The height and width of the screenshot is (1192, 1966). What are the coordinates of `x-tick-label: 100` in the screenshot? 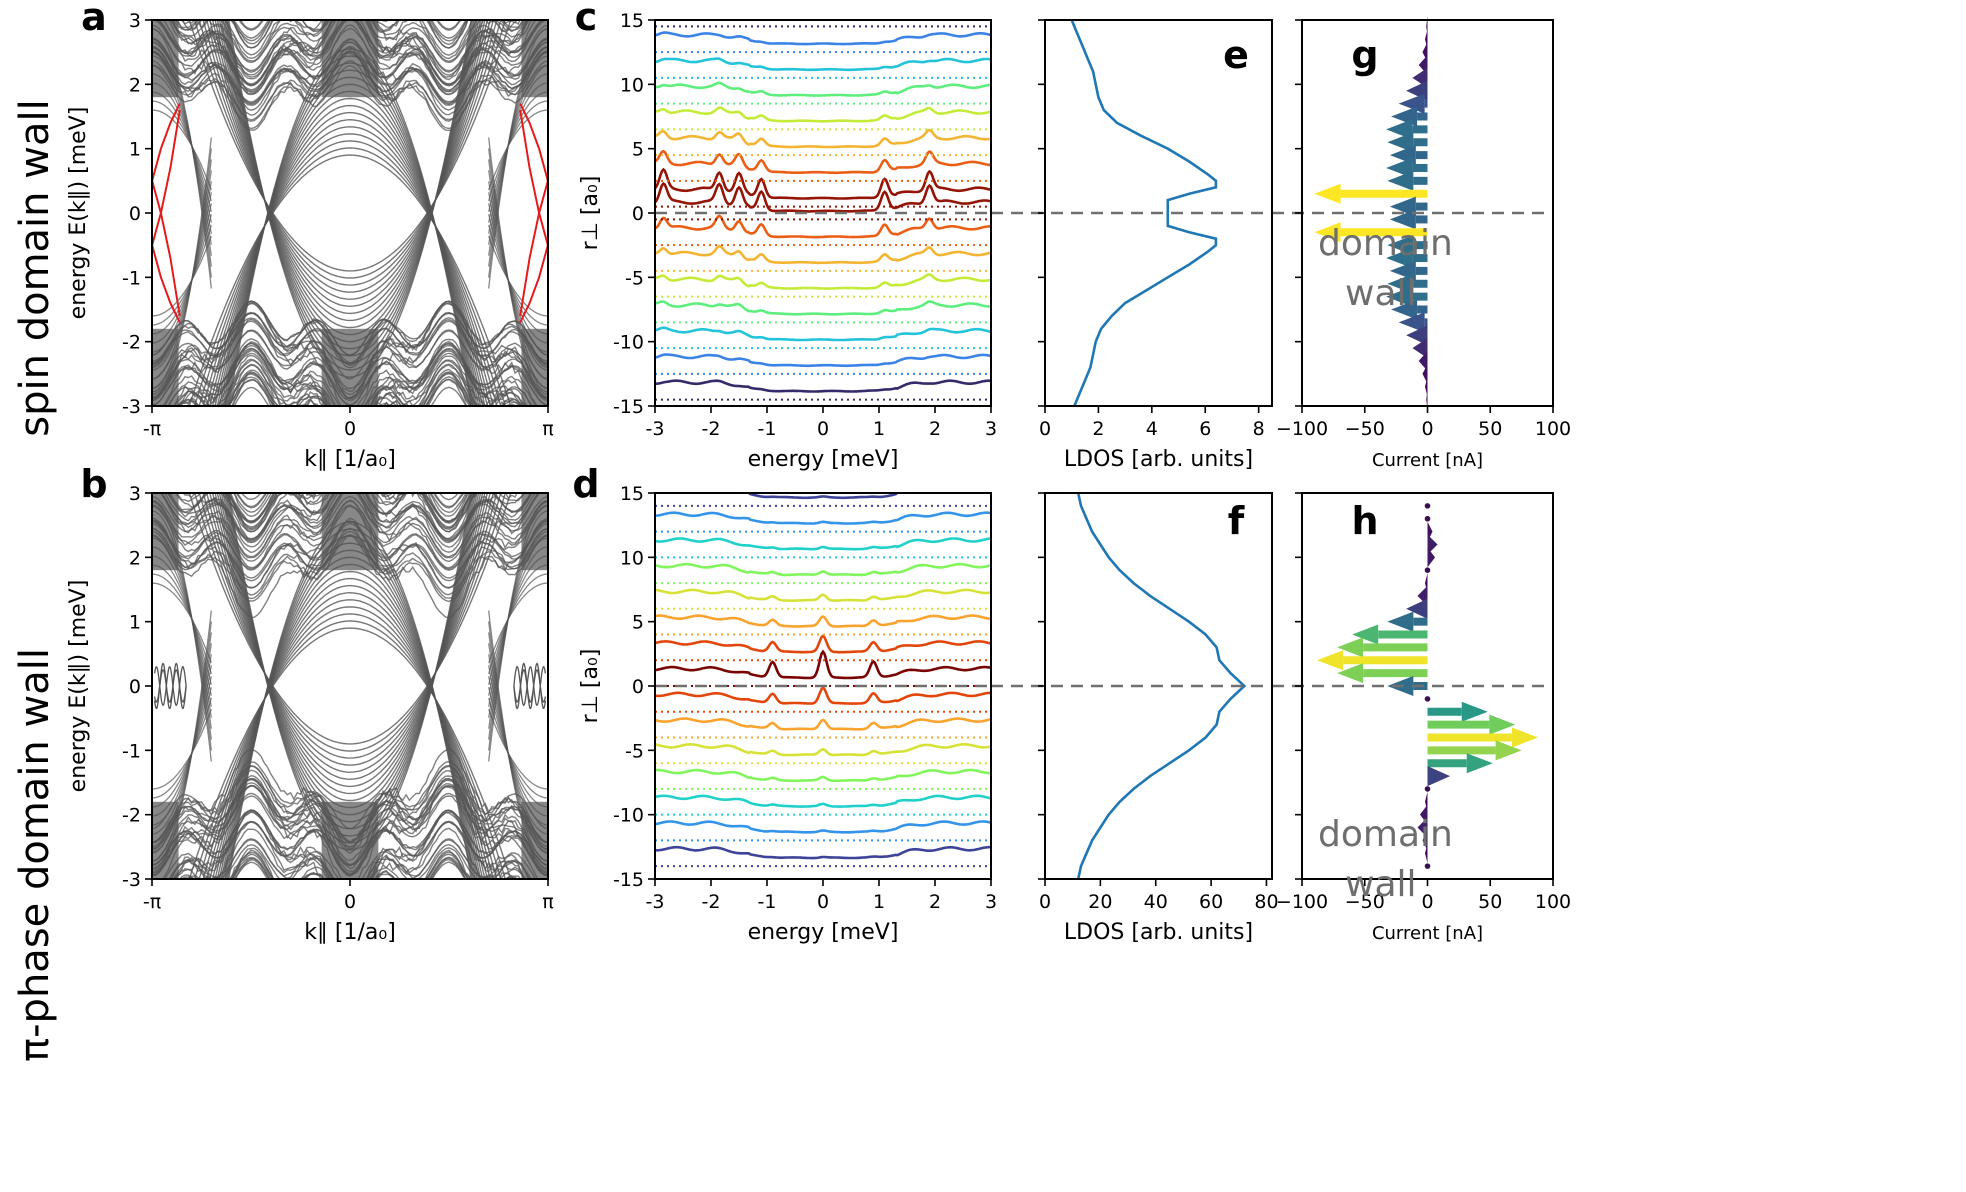 It's located at (1553, 902).